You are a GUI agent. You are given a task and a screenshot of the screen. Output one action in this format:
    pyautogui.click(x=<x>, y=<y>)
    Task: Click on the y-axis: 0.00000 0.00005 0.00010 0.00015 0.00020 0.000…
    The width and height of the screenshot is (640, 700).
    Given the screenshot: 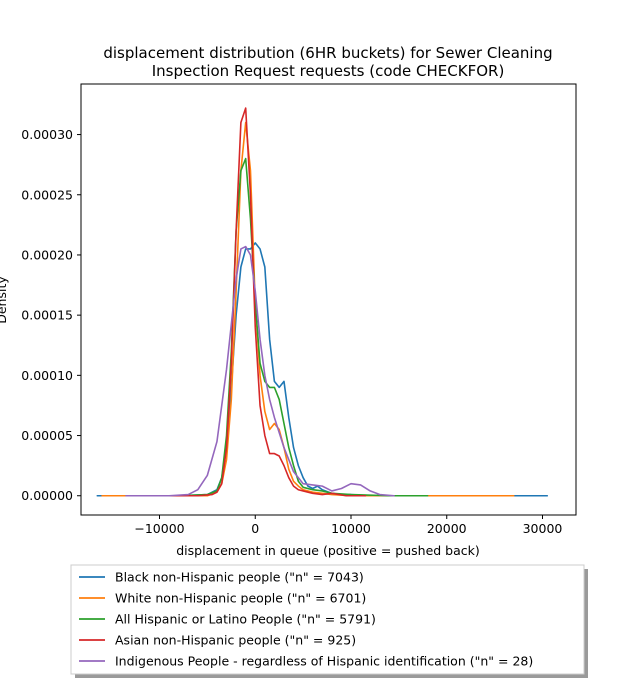 What is the action you would take?
    pyautogui.click(x=51, y=315)
    